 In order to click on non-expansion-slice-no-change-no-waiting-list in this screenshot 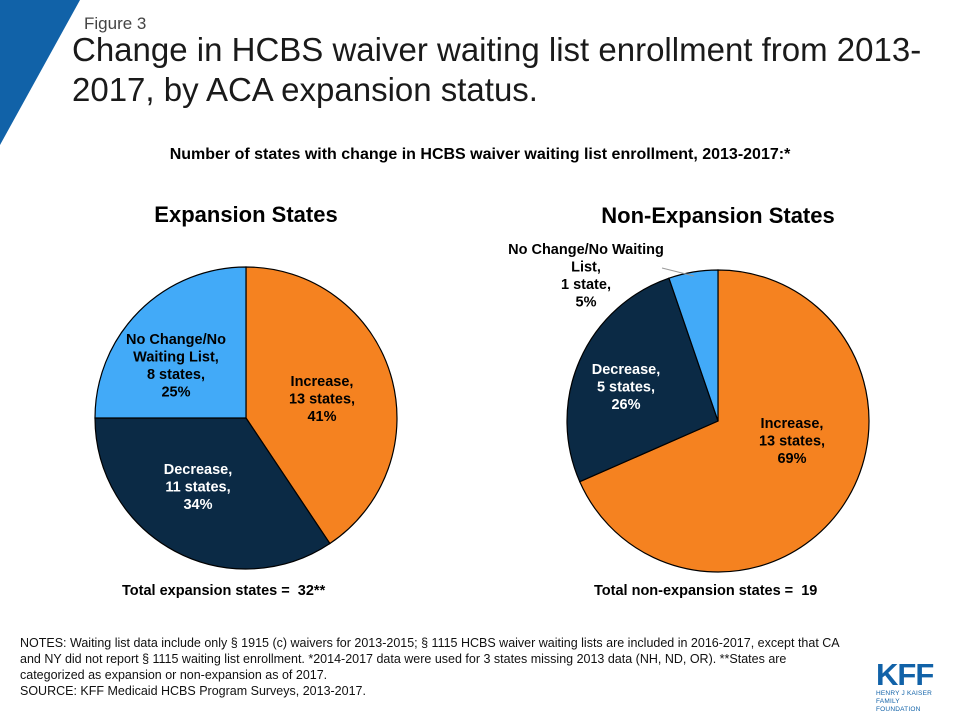, I will do `click(693, 345)`.